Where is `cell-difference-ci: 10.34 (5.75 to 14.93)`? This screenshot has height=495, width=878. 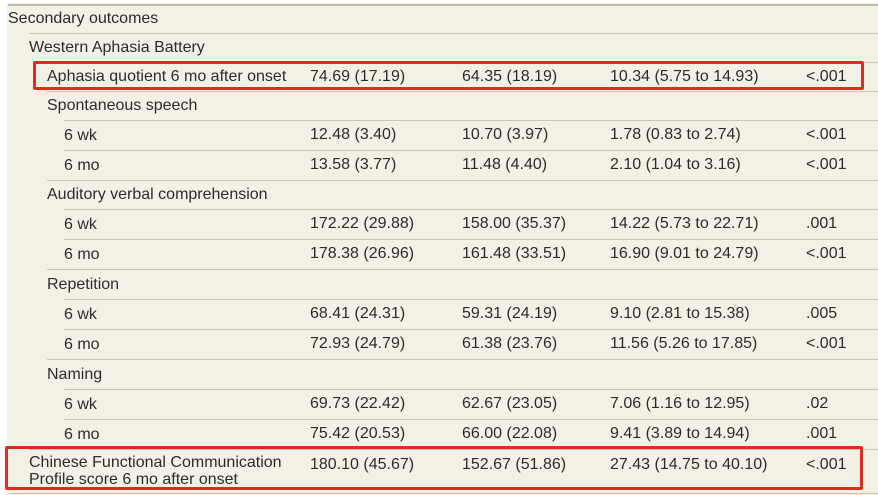
cell-difference-ci: 10.34 (5.75 to 14.93) is located at coordinates (684, 76).